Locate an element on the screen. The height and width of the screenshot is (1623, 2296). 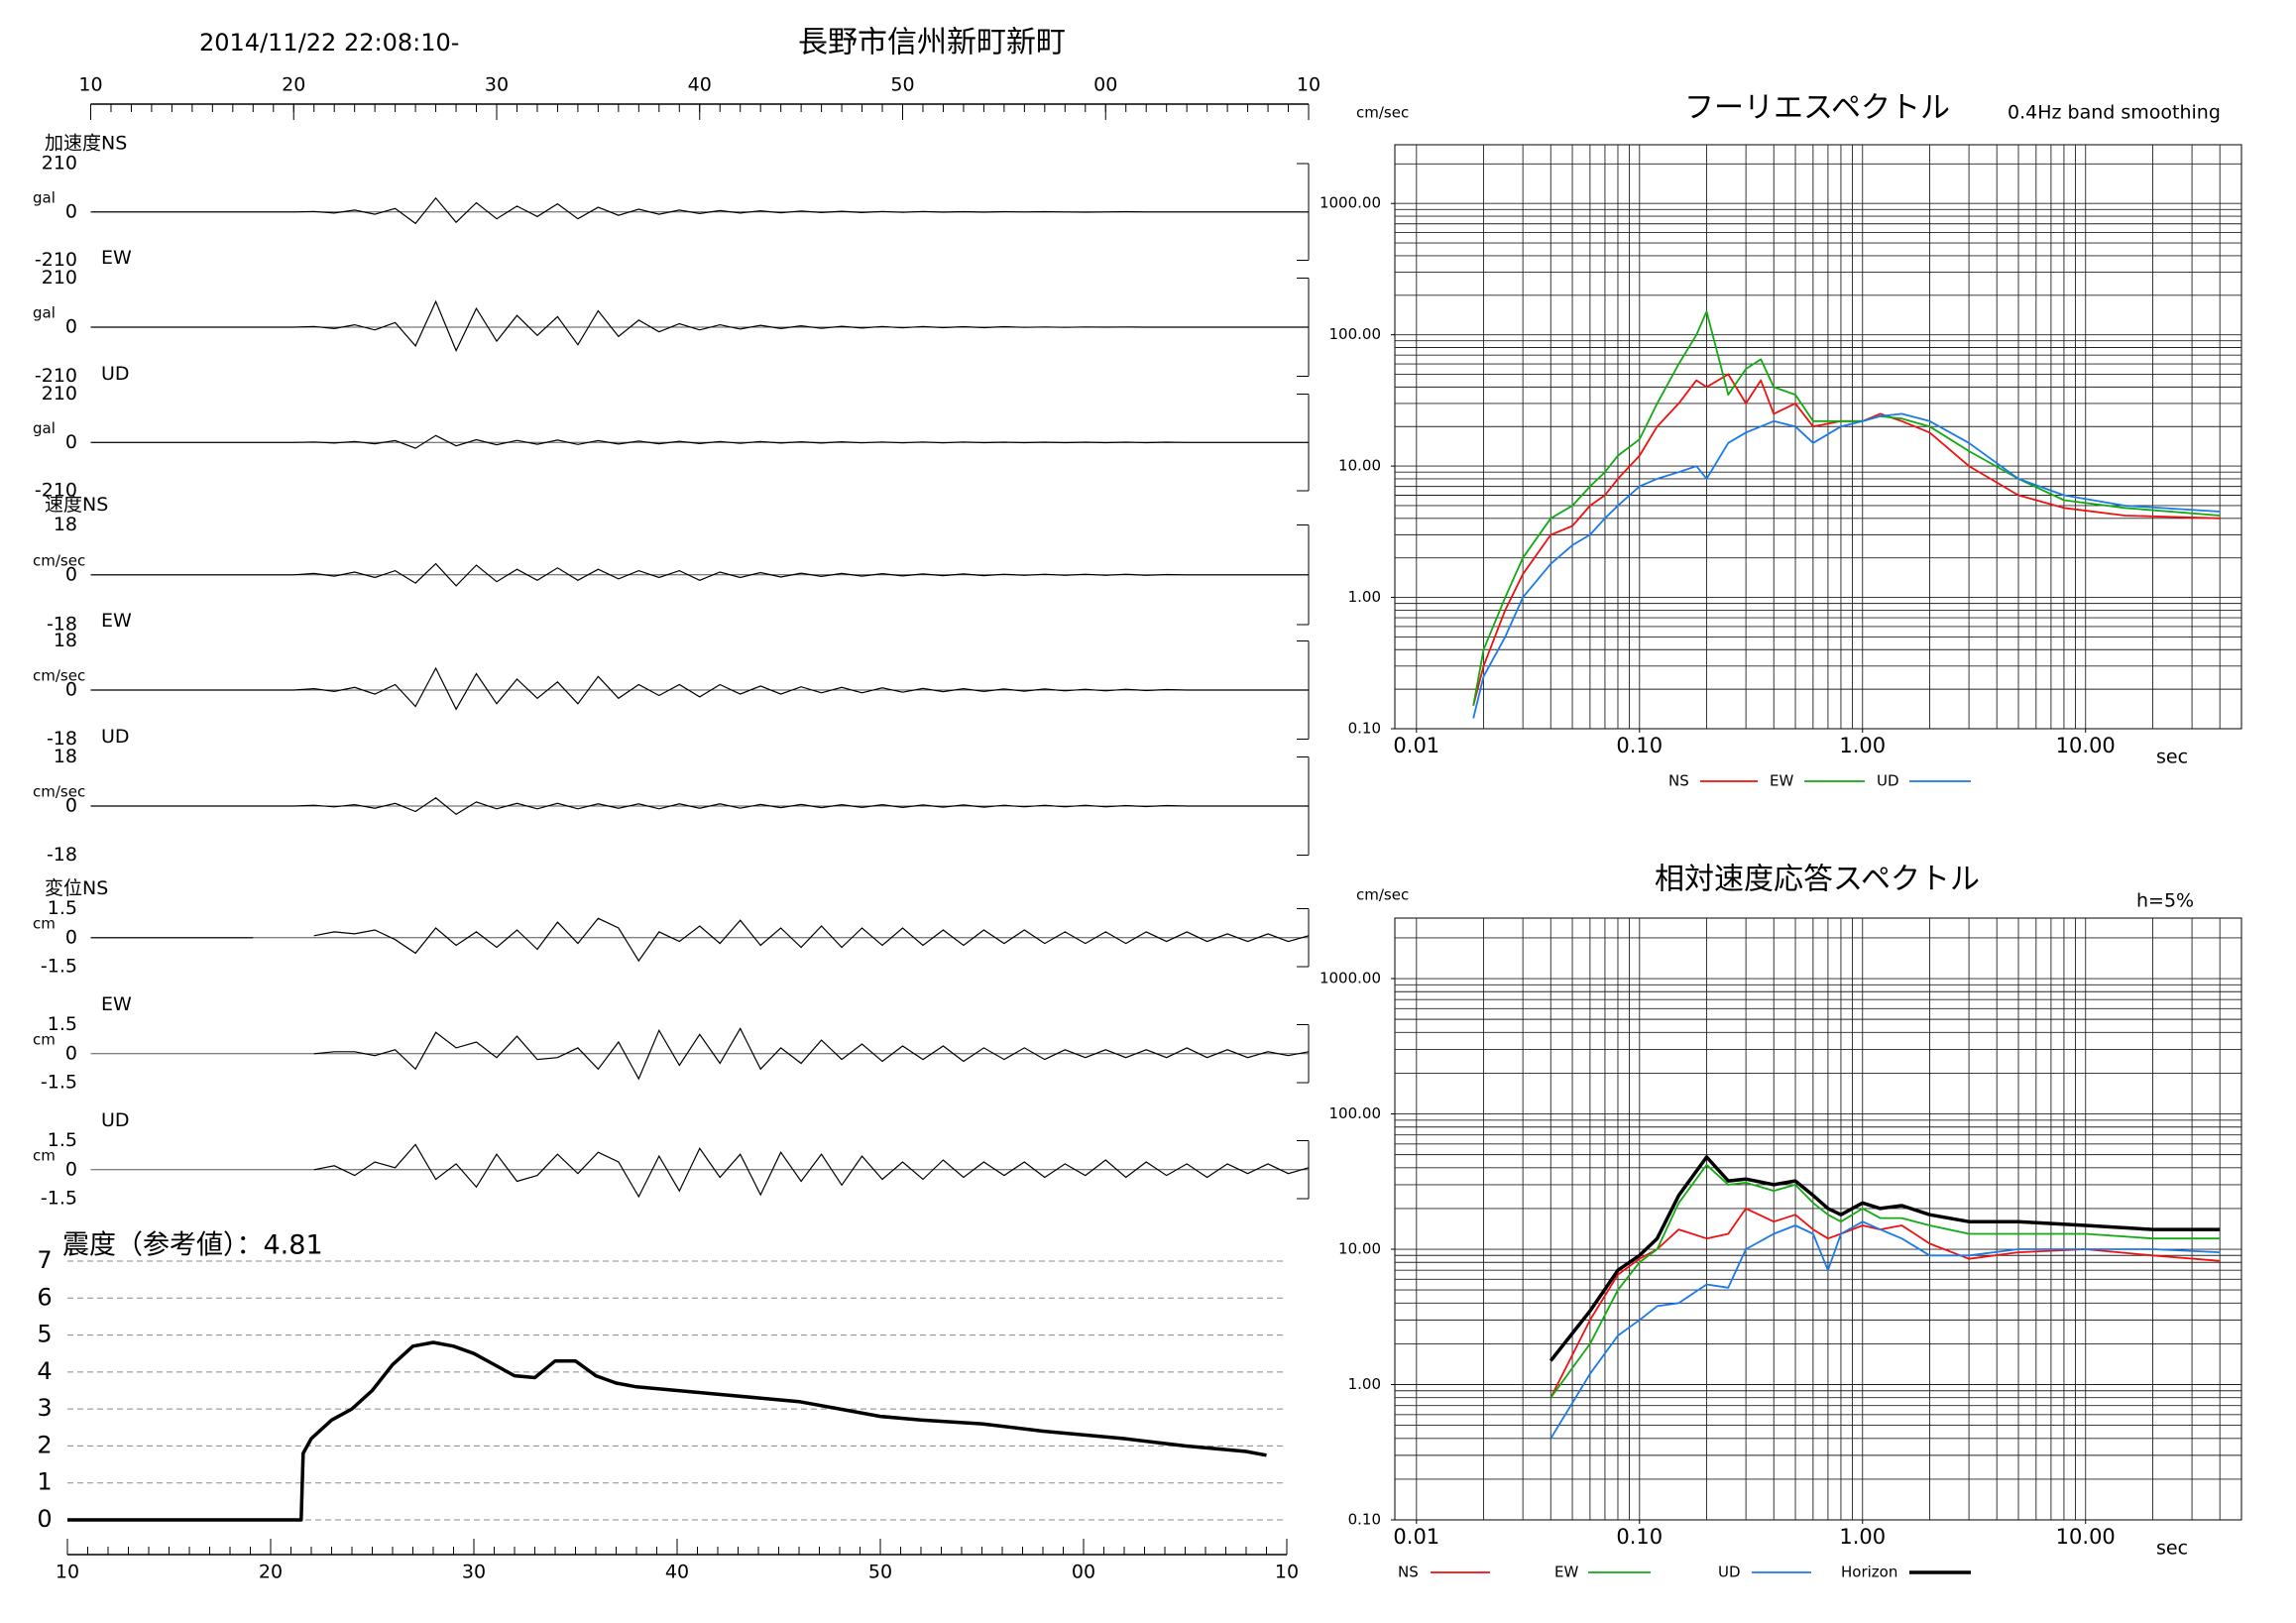
x-tick-label: 1.00 is located at coordinates (1863, 1537).